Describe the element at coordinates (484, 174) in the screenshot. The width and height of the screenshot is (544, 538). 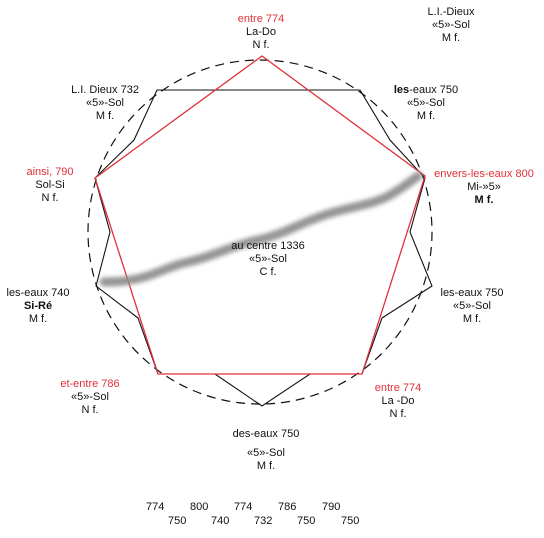
I see `label-ru-head: envers-les-eaux 800` at that location.